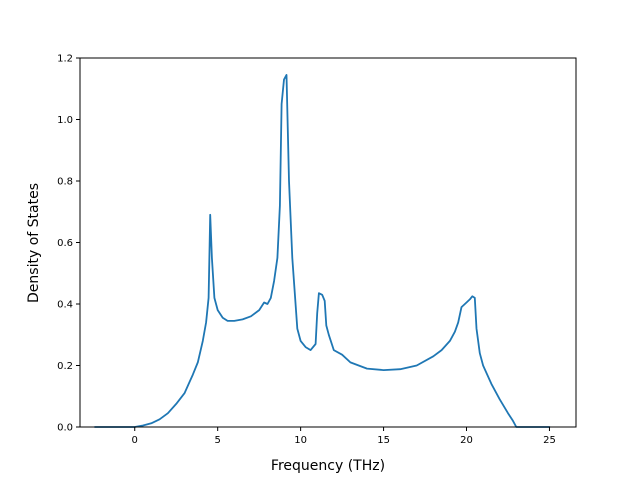 Image resolution: width=640 pixels, height=480 pixels. Describe the element at coordinates (65, 305) in the screenshot. I see `y-tick-label: 0.4` at that location.